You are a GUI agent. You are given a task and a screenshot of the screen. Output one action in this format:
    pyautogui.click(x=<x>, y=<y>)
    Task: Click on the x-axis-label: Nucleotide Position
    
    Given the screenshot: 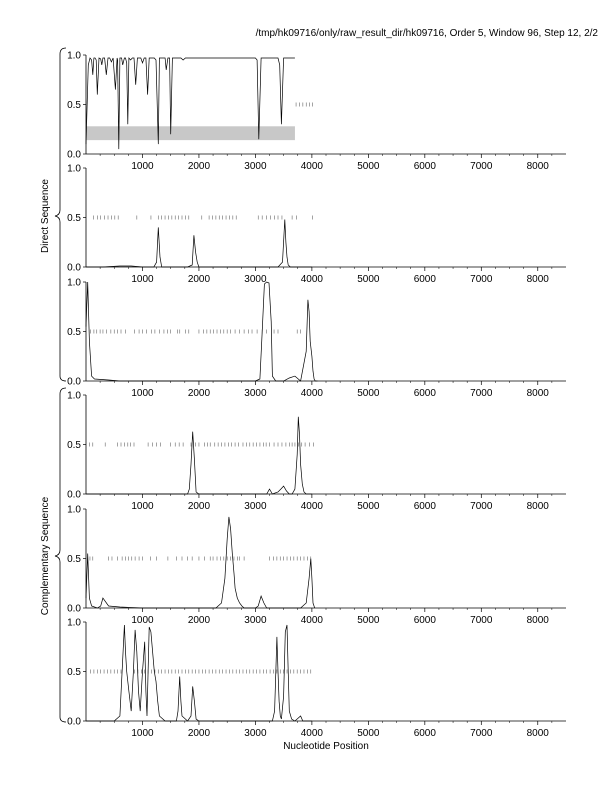 What is the action you would take?
    pyautogui.click(x=326, y=746)
    